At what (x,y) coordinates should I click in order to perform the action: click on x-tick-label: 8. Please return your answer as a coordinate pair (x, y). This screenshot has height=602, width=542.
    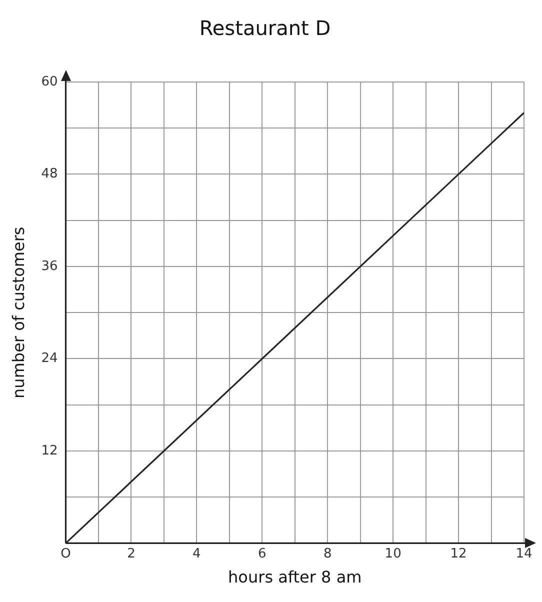
    Looking at the image, I should click on (327, 554).